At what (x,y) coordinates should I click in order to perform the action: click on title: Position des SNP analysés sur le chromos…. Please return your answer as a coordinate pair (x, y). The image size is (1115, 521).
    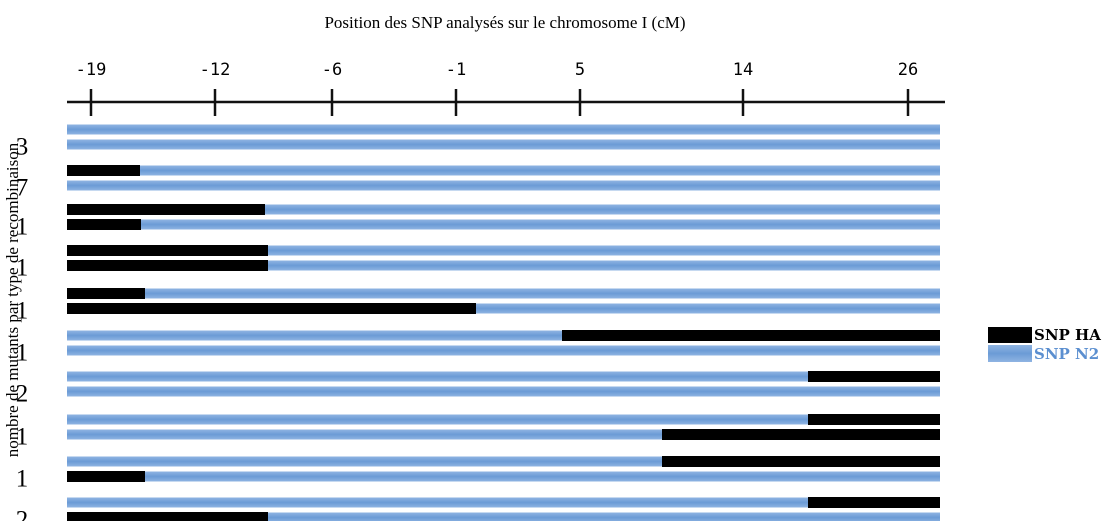
    Looking at the image, I should click on (504, 22).